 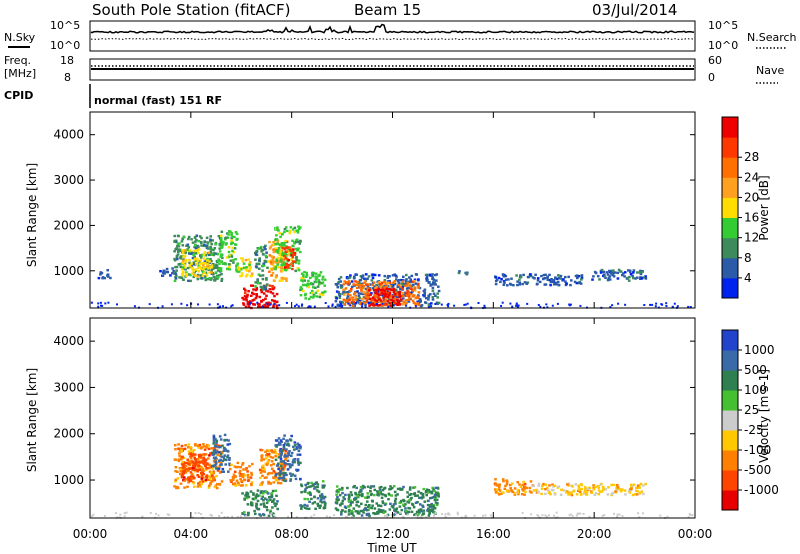 What do you see at coordinates (755, 390) in the screenshot?
I see `colorbar-tick-label: 100` at bounding box center [755, 390].